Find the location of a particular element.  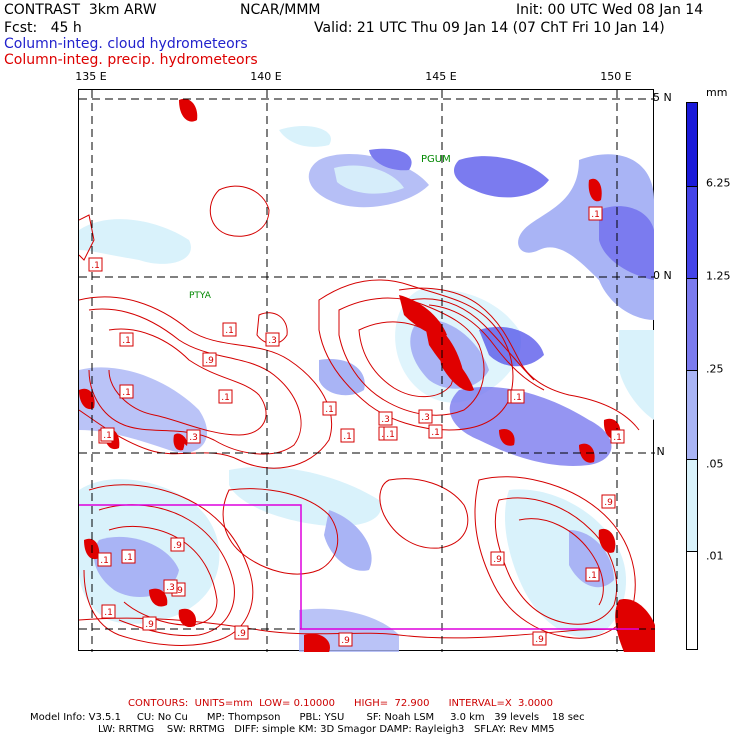

lon-label-135: 135 E is located at coordinates (91, 76).